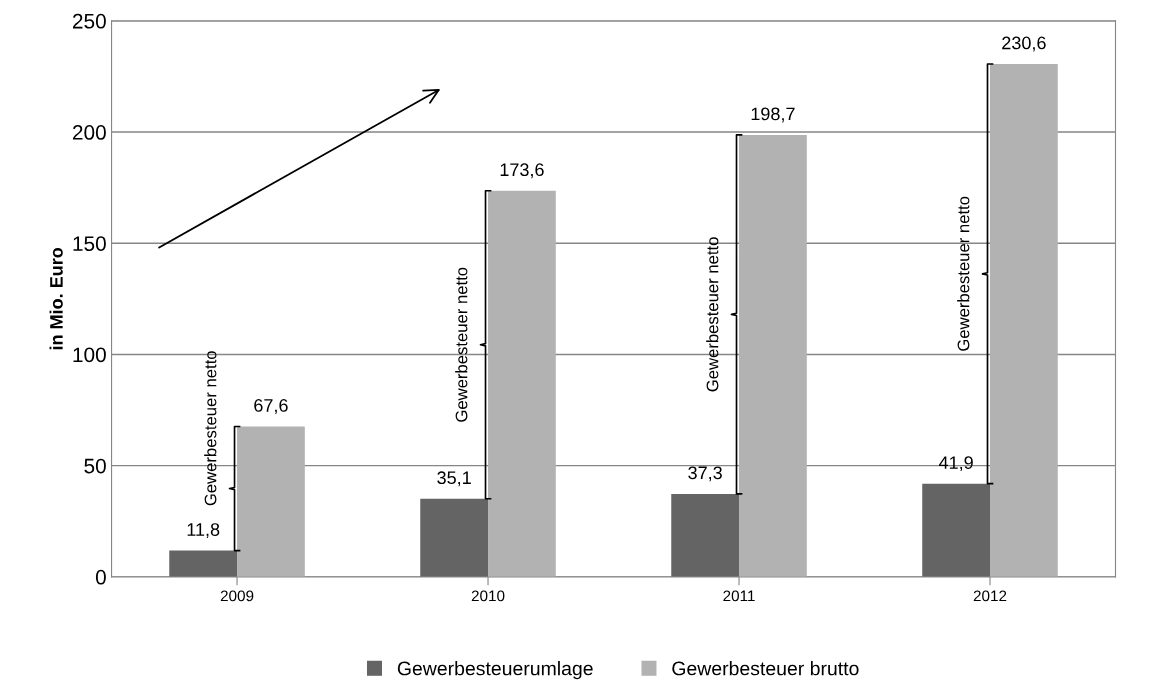 The height and width of the screenshot is (695, 1150). What do you see at coordinates (237, 596) in the screenshot?
I see `x-tick-label: 2009` at bounding box center [237, 596].